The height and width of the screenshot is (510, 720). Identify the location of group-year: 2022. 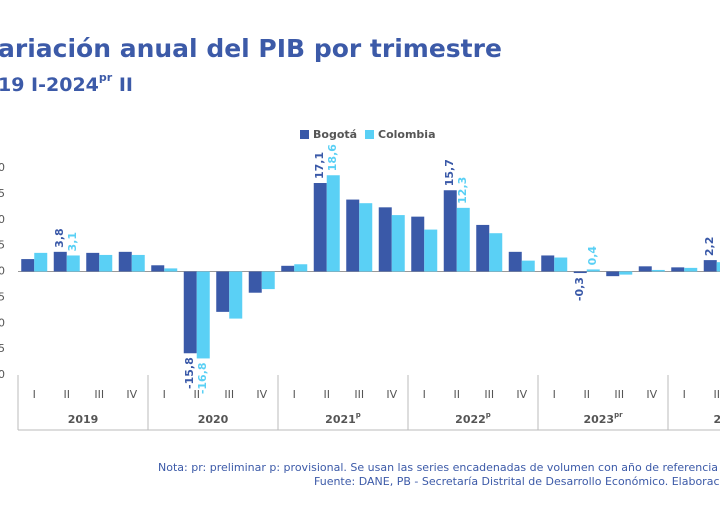
(470, 419).